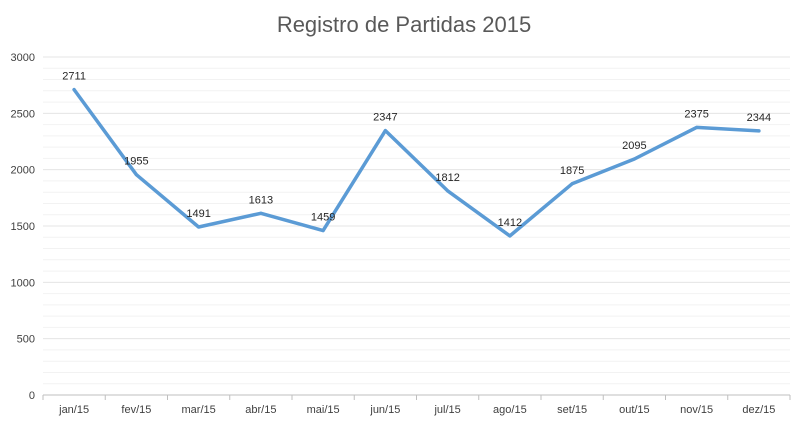 Image resolution: width=800 pixels, height=428 pixels. Describe the element at coordinates (758, 410) in the screenshot. I see `x-tick-label: dez/15` at that location.